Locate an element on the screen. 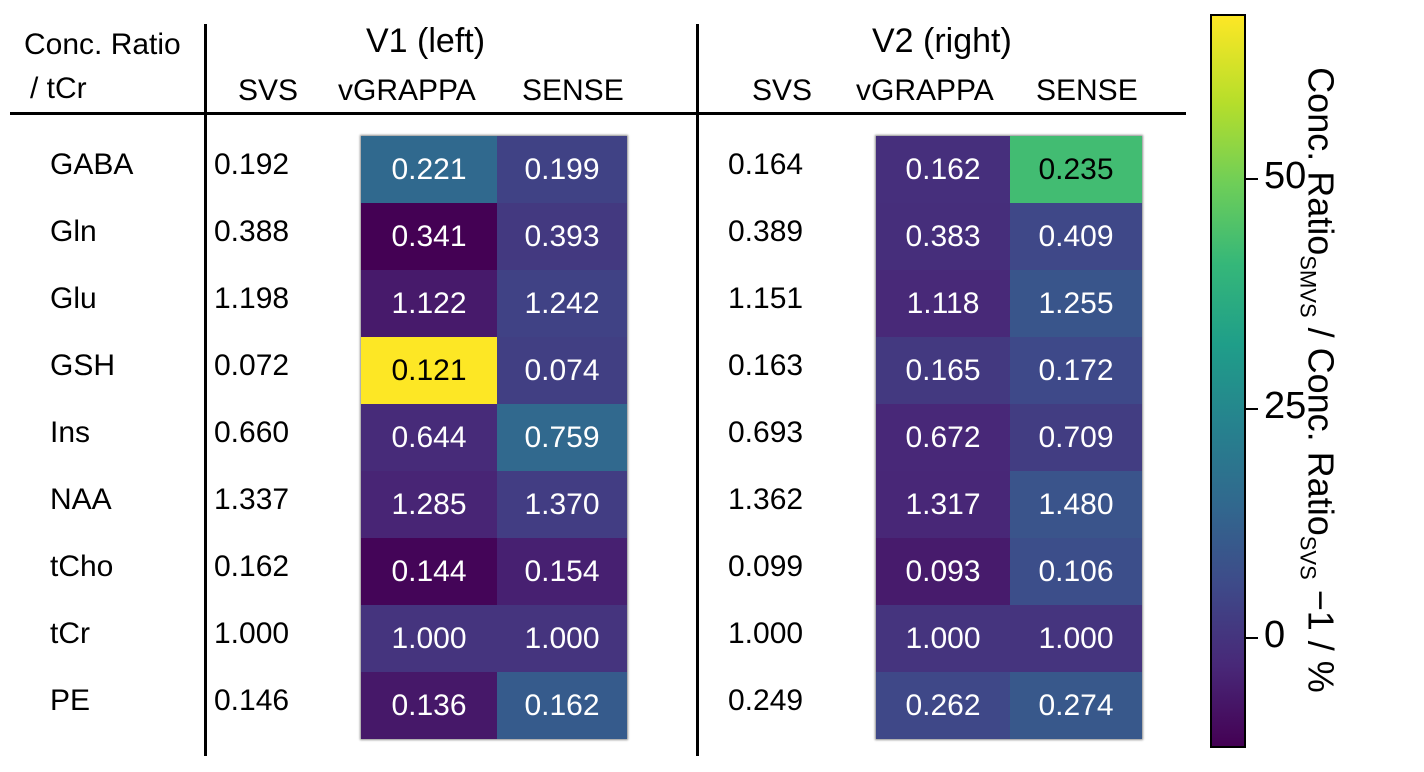 The width and height of the screenshot is (1424, 772). heatmap-cell-v2-vgrappa-gaba: 0.162 is located at coordinates (943, 169).